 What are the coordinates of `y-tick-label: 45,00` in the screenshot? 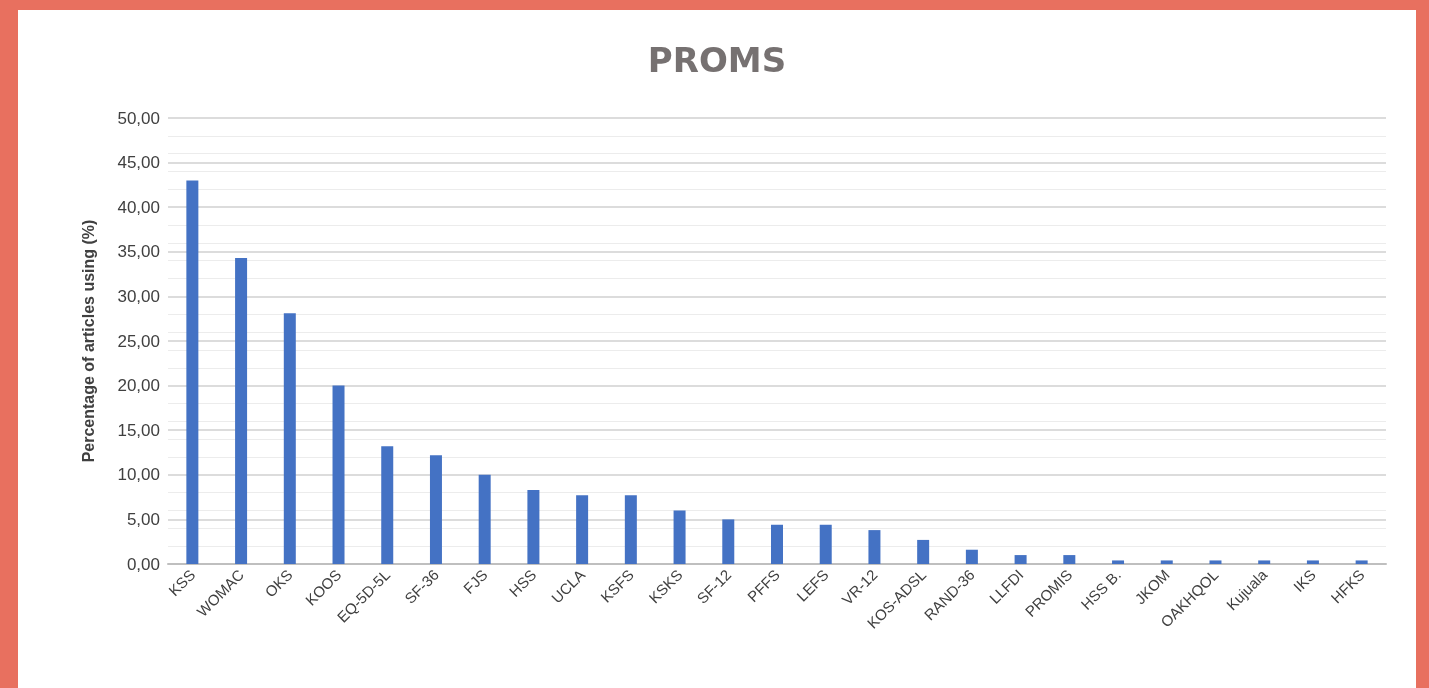 It's located at (138, 163).